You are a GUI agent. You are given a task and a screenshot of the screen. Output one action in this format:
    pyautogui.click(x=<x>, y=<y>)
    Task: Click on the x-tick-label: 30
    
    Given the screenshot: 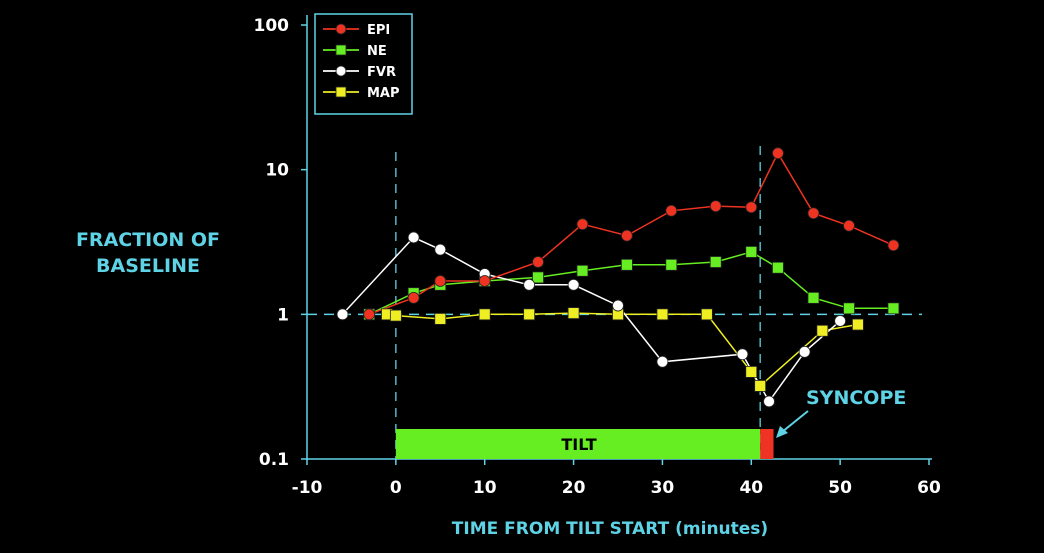 What is the action you would take?
    pyautogui.click(x=663, y=488)
    